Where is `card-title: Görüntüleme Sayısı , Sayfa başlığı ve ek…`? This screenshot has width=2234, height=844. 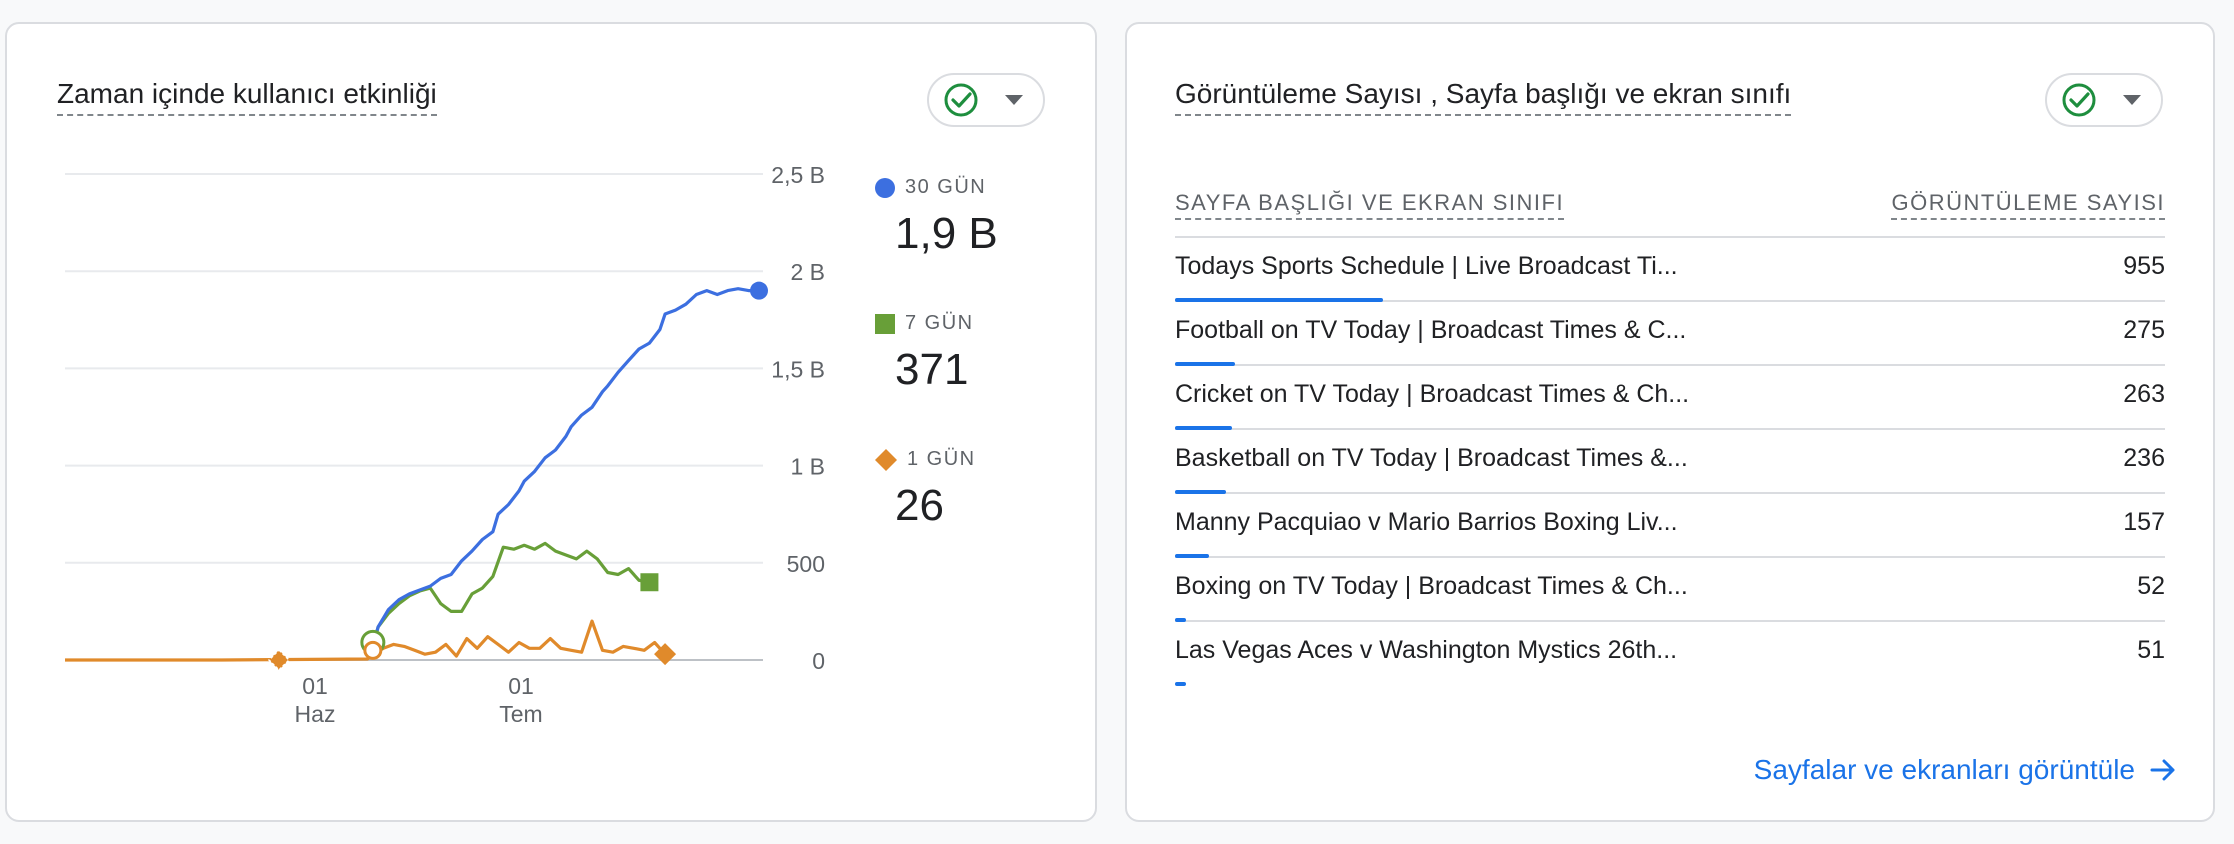 card-title: Görüntüleme Sayısı , Sayfa başlığı ve ek… is located at coordinates (1483, 96).